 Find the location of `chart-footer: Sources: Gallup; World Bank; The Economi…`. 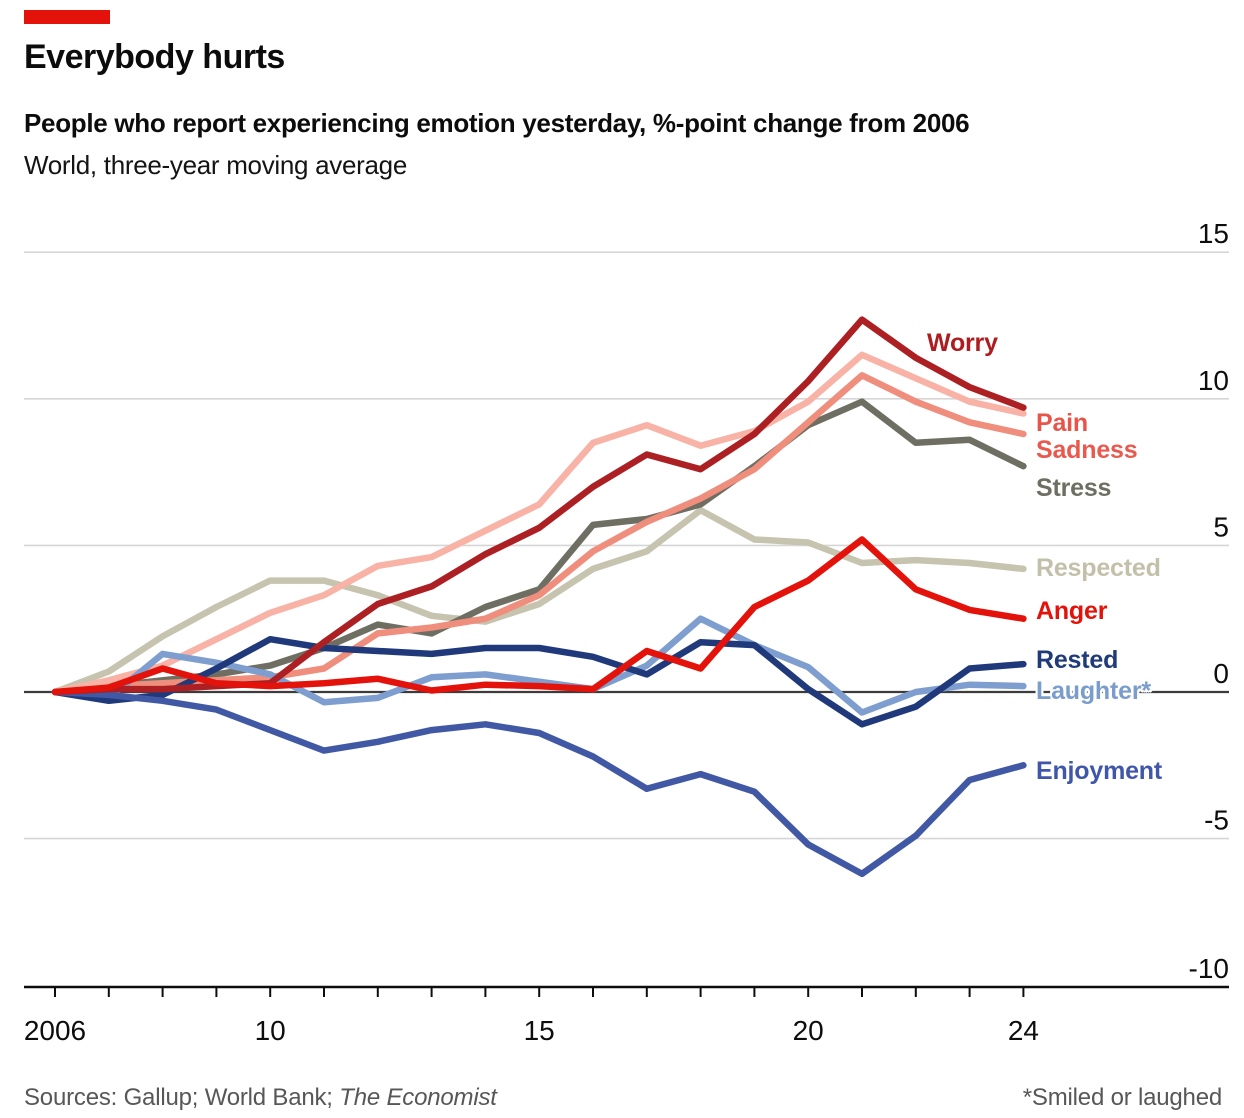

chart-footer: Sources: Gallup; World Bank; The Economi… is located at coordinates (623, 1098).